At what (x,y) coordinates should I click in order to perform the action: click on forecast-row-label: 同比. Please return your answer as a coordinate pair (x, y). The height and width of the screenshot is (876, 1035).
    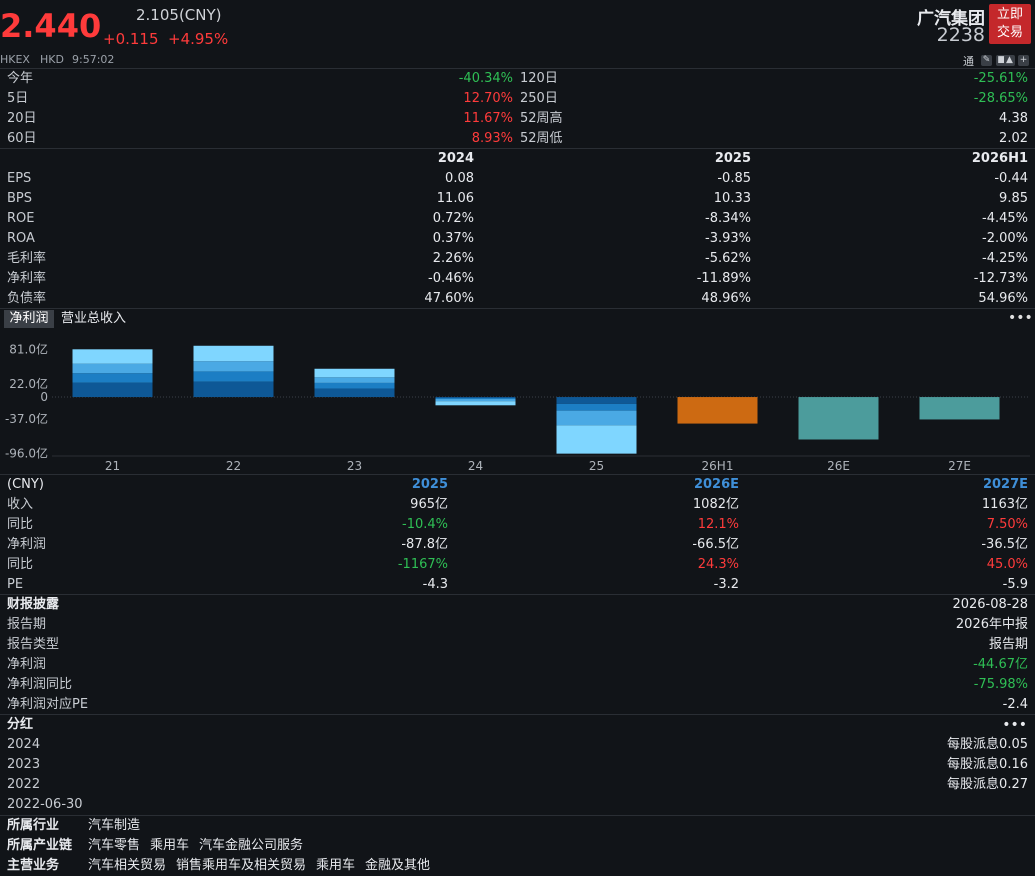
    Looking at the image, I should click on (20, 524).